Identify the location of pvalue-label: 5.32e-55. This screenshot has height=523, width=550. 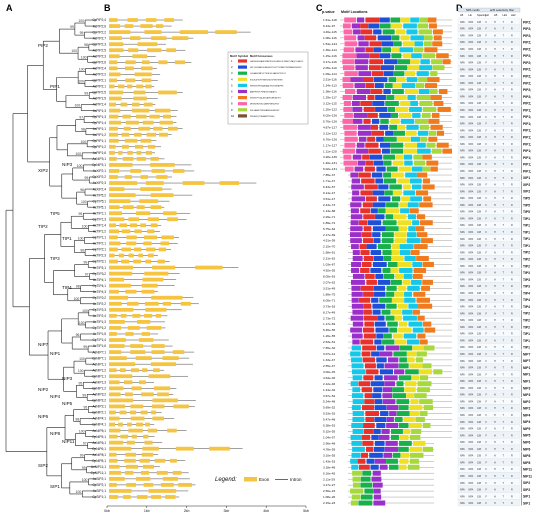
(329, 432).